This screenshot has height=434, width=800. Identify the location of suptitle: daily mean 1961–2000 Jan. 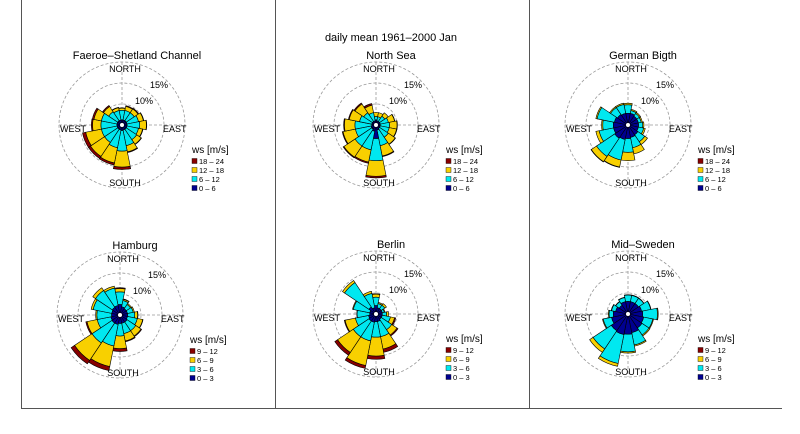
(391, 38).